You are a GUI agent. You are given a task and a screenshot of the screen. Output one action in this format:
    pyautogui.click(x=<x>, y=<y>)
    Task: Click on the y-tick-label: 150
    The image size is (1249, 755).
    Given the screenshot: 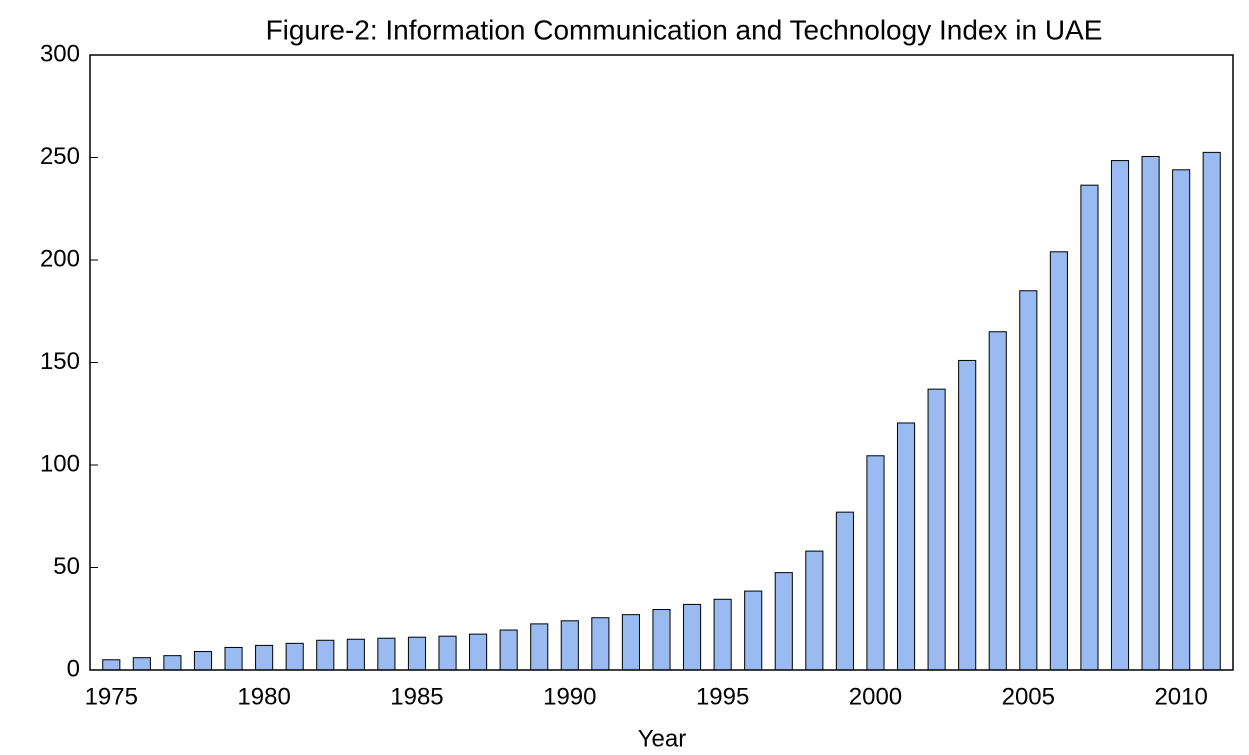 What is the action you would take?
    pyautogui.click(x=60, y=361)
    